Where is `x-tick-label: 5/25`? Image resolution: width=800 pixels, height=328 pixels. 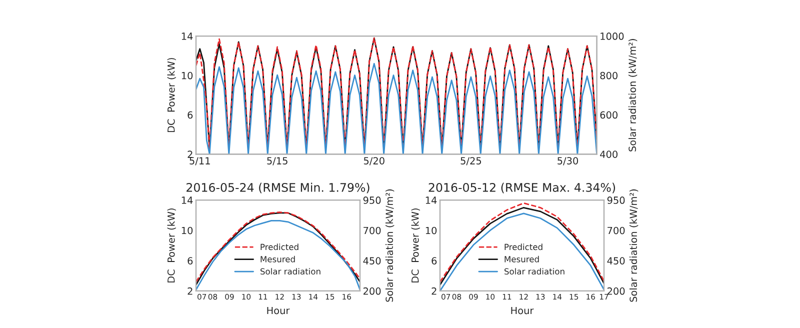
x-tick-label: 5/25 is located at coordinates (471, 161).